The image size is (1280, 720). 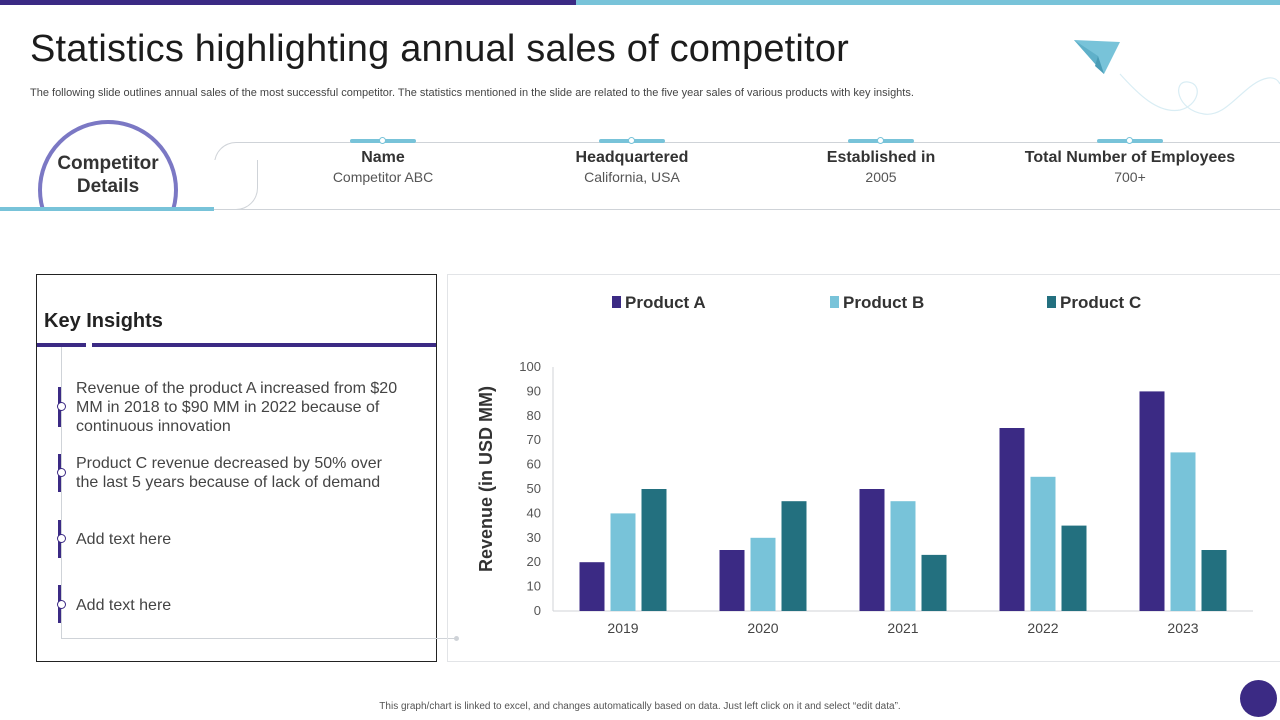 I want to click on arc-mask, so click(x=130, y=240).